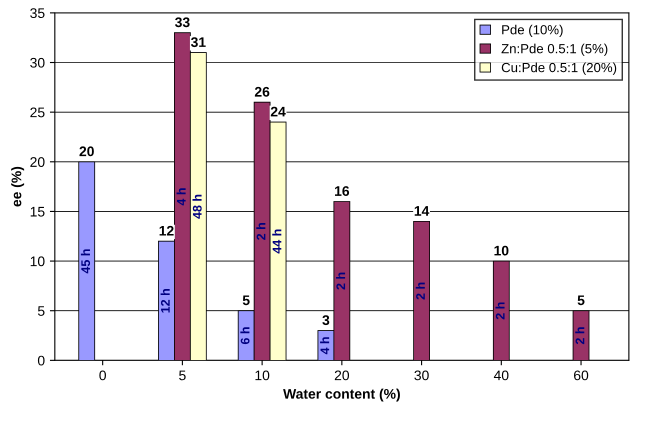 The height and width of the screenshot is (429, 645). Describe the element at coordinates (17, 186) in the screenshot. I see `y-axis-title: ee (%)` at that location.